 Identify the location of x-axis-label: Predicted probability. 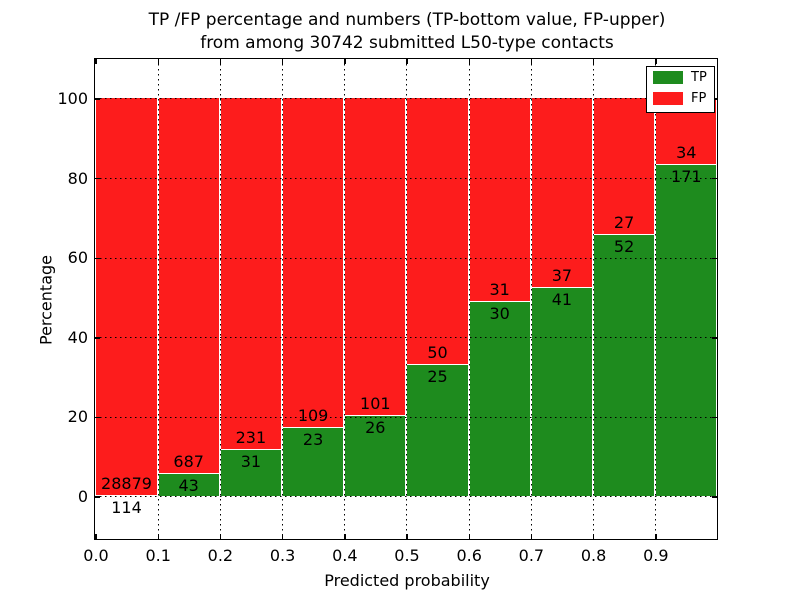
(407, 580).